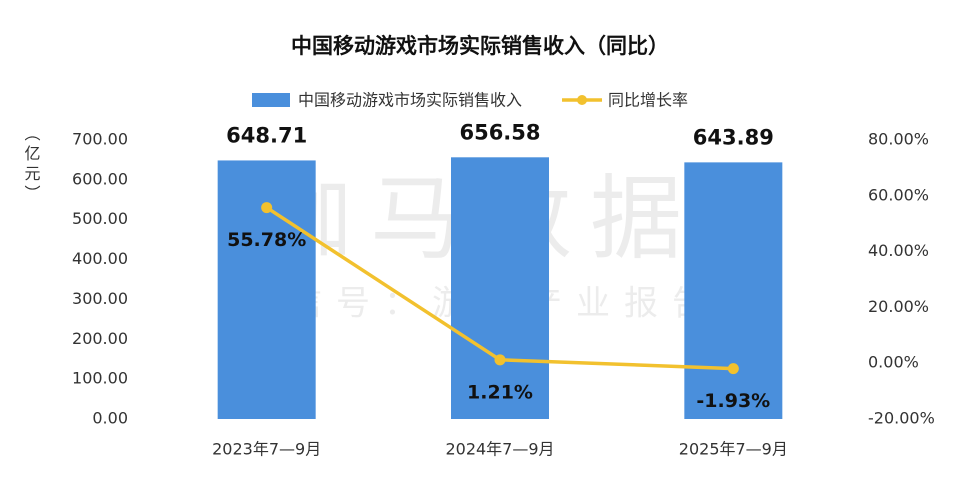 This screenshot has height=479, width=960. What do you see at coordinates (733, 449) in the screenshot?
I see `x-tick-label: 2025年7—9月` at bounding box center [733, 449].